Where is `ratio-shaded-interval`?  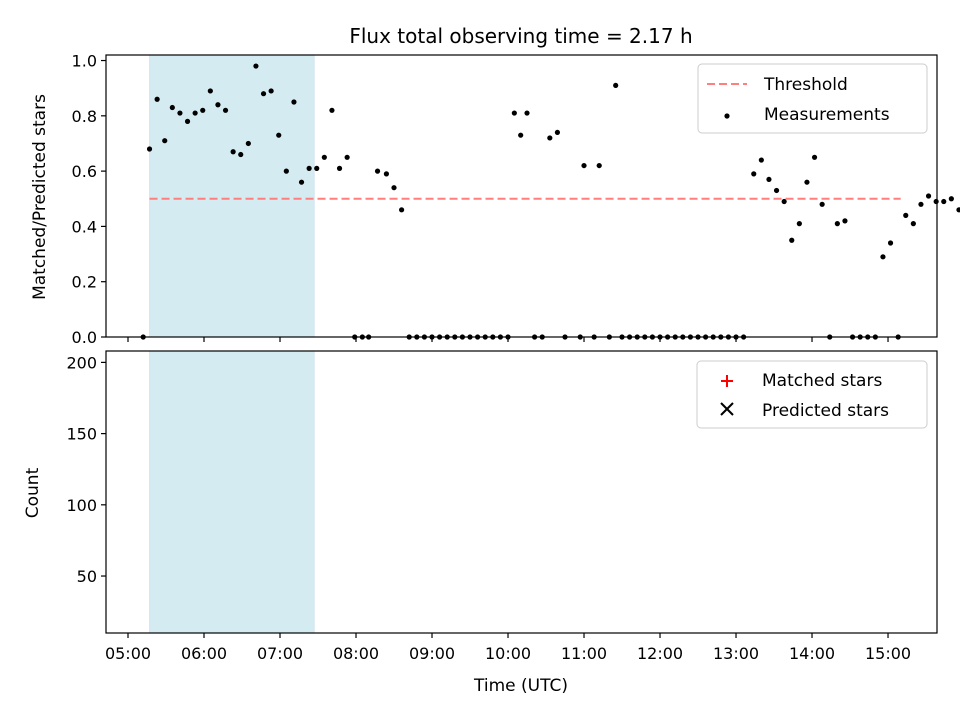 ratio-shaded-interval is located at coordinates (232, 196).